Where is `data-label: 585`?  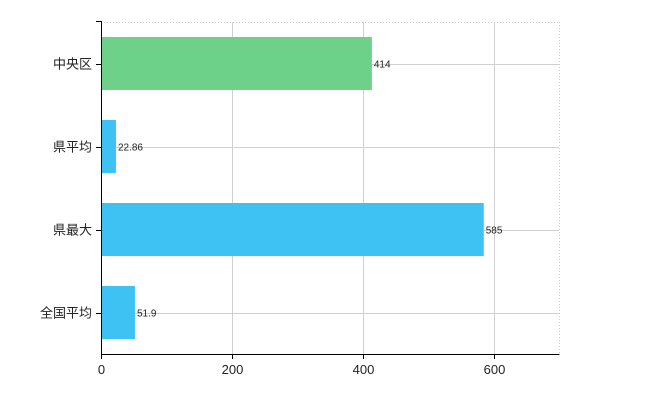
data-label: 585 is located at coordinates (494, 231).